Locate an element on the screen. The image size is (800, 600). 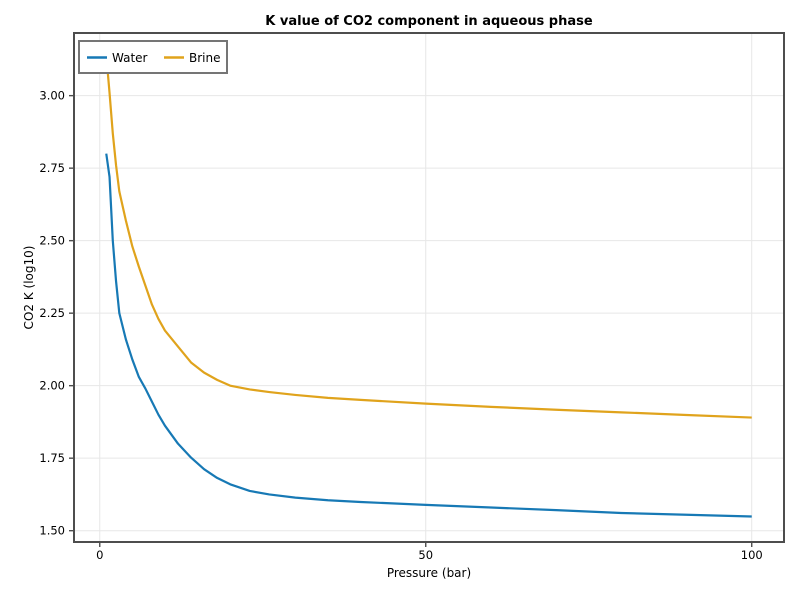
y-tick-label: 2.00 is located at coordinates (52, 386).